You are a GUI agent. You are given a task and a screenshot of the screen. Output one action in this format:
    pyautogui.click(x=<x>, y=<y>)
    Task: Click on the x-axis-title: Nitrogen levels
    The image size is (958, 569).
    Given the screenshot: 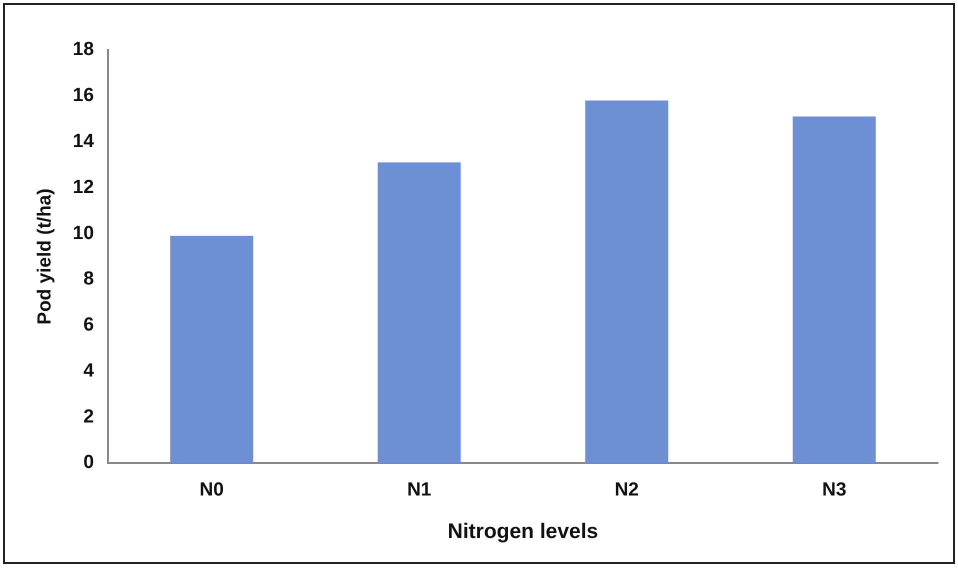 What is the action you would take?
    pyautogui.click(x=523, y=532)
    